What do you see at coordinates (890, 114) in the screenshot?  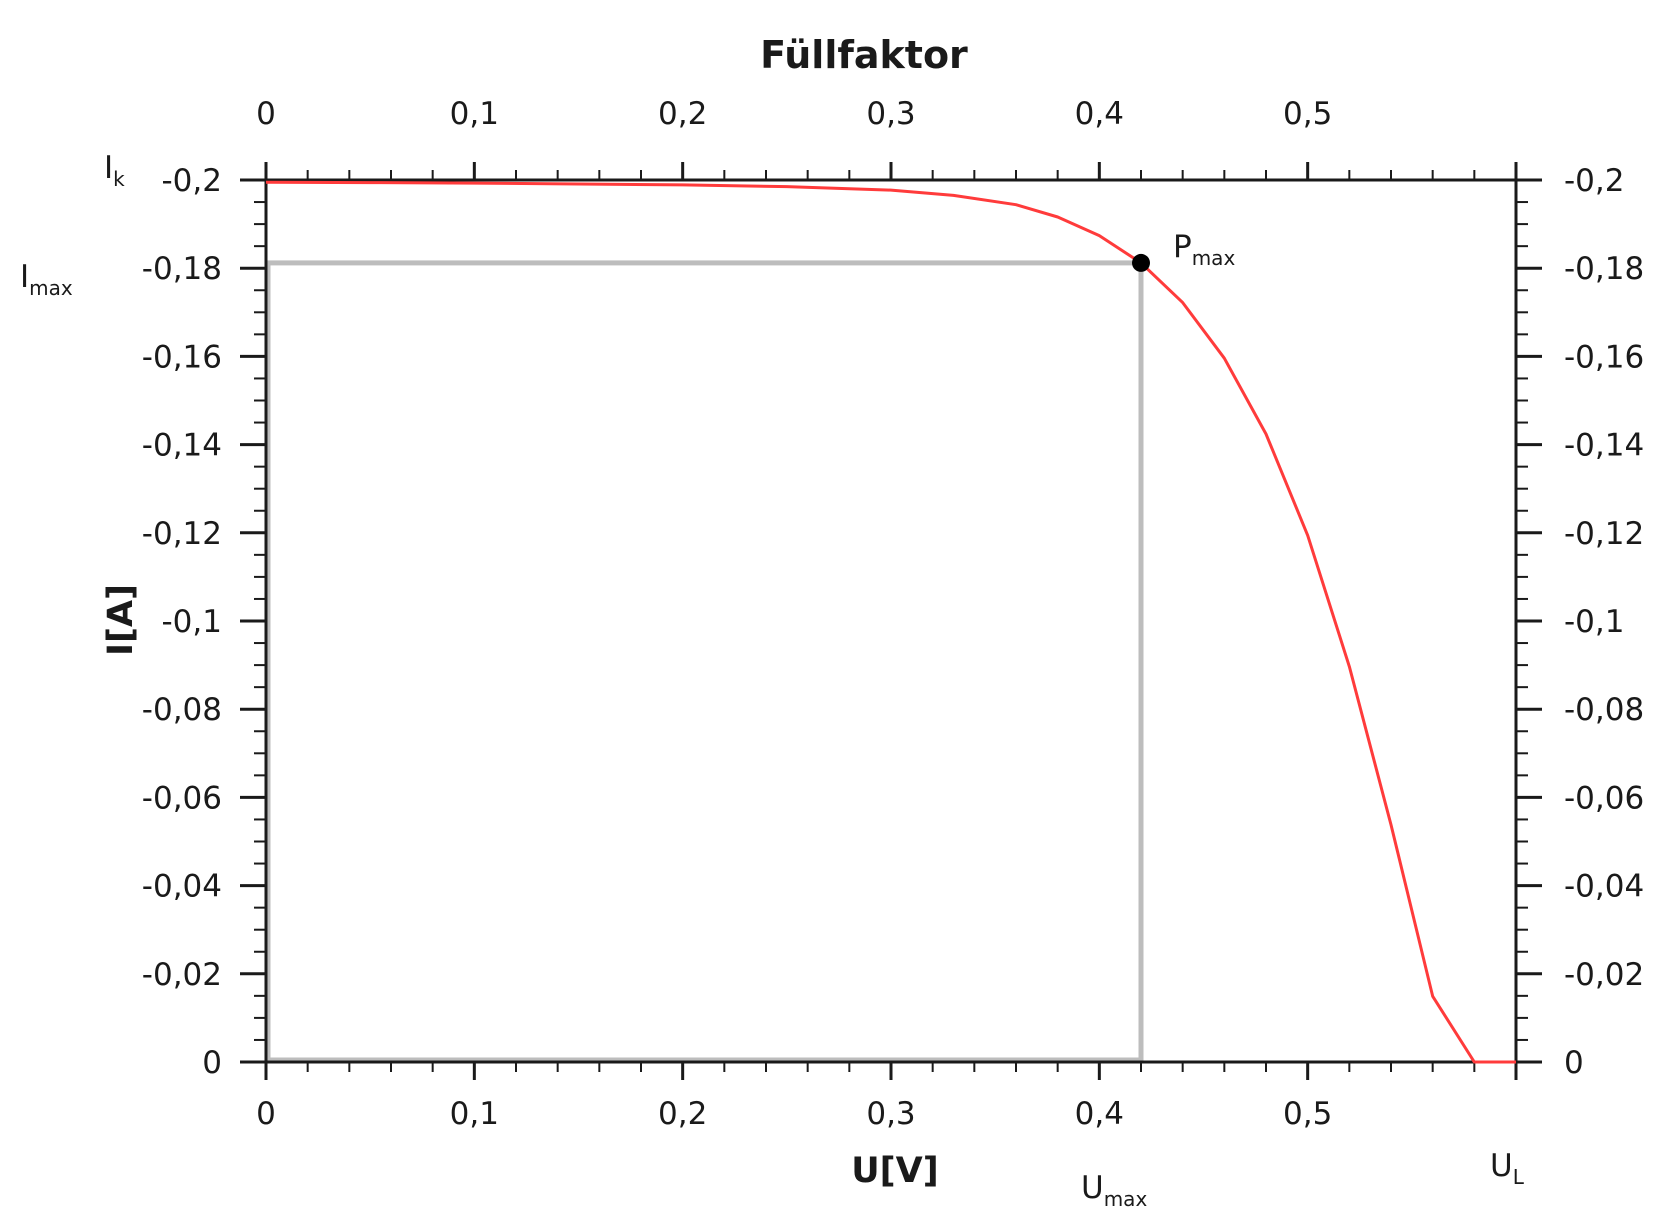 I see `x-tick-label-top: 0,3` at bounding box center [890, 114].